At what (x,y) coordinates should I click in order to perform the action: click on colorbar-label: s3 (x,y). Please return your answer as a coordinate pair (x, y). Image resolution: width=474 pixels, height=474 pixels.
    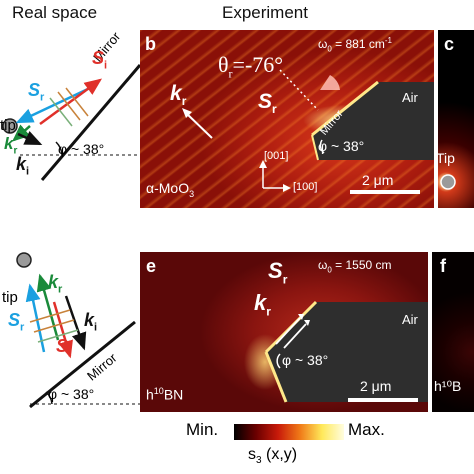
    Looking at the image, I should click on (273, 456).